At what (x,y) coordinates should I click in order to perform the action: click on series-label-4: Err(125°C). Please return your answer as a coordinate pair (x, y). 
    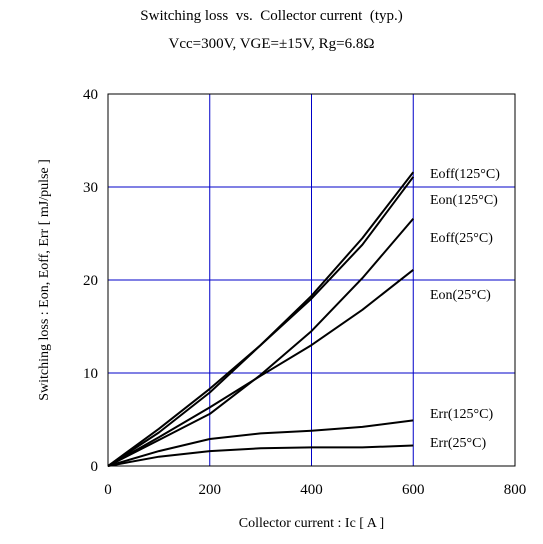
    Looking at the image, I should click on (461, 414).